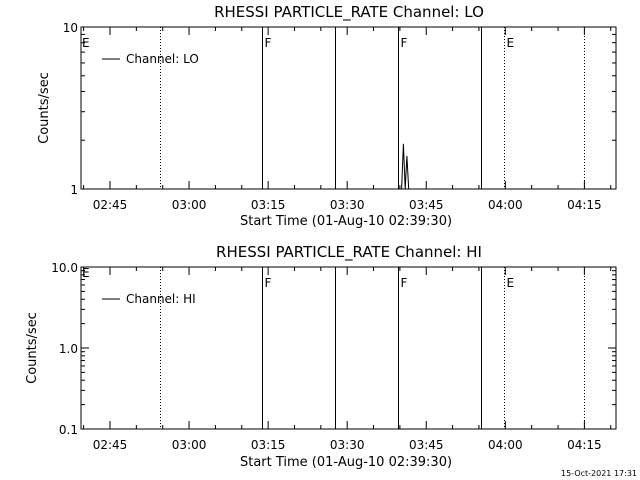 Image resolution: width=640 pixels, height=480 pixels. What do you see at coordinates (68, 349) in the screenshot?
I see `y-tick-label: 1.0` at bounding box center [68, 349].